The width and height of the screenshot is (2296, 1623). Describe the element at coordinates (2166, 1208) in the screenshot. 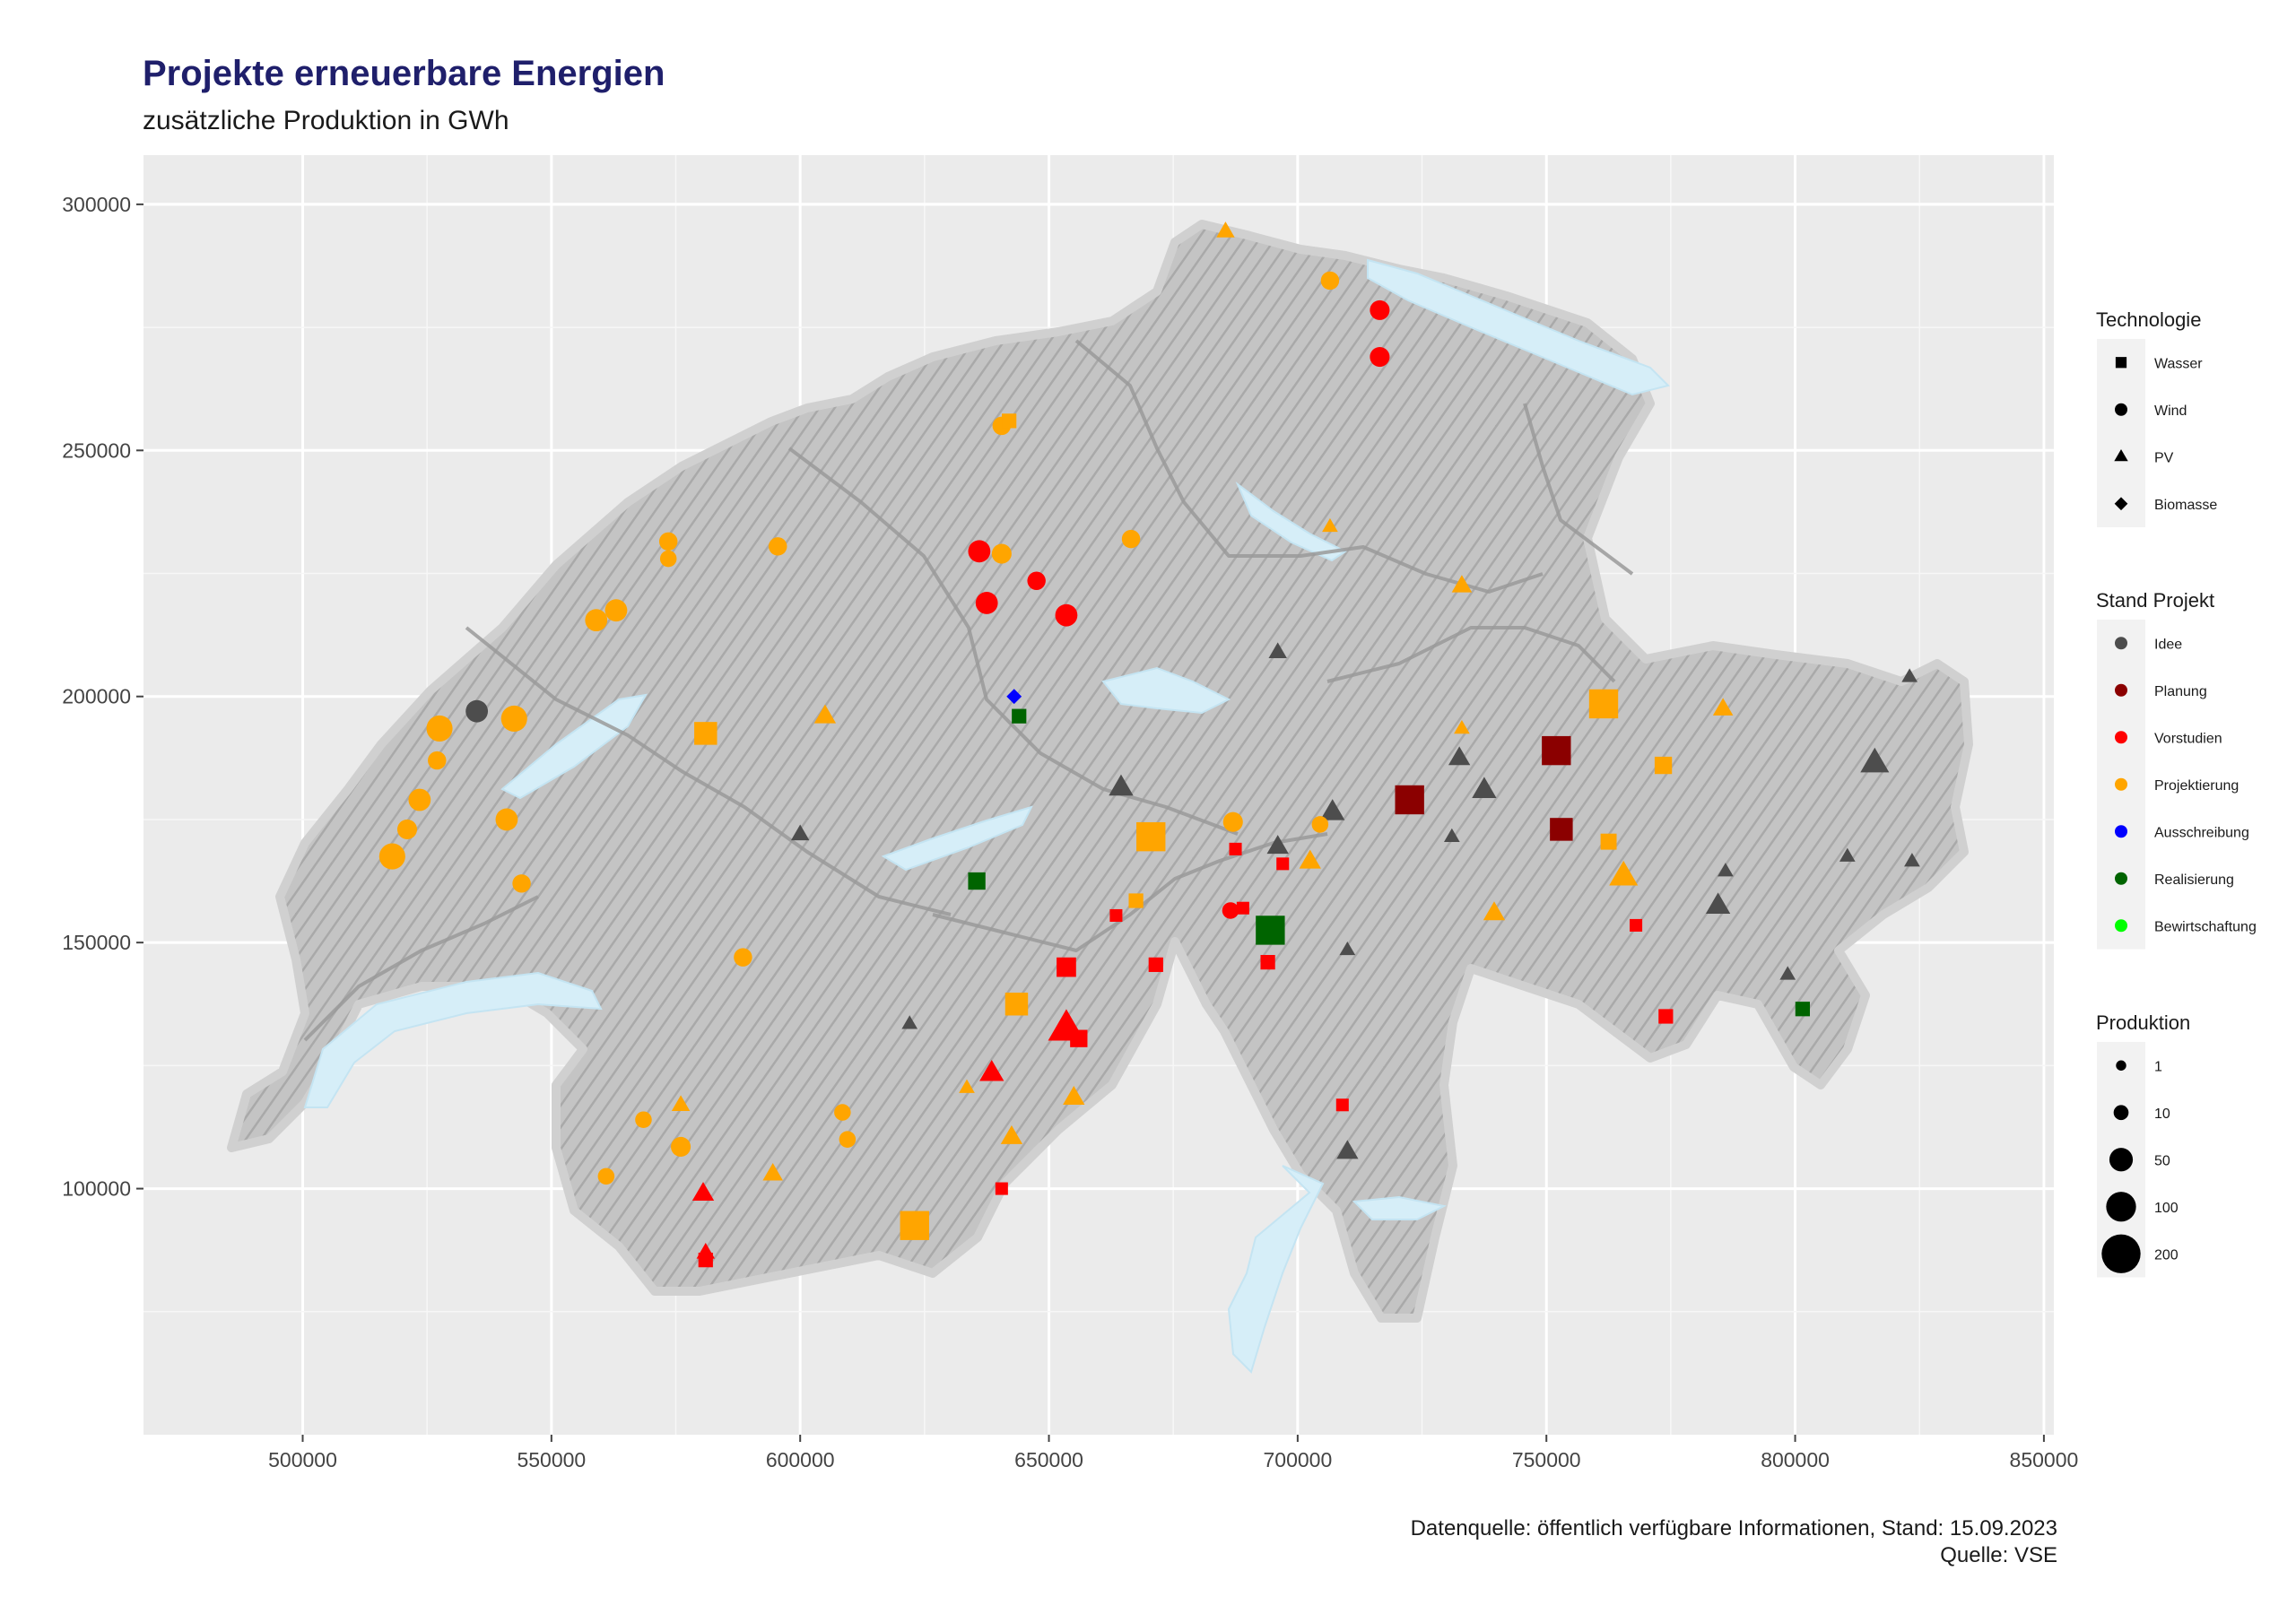

I see `legend-production-label: 100` at that location.